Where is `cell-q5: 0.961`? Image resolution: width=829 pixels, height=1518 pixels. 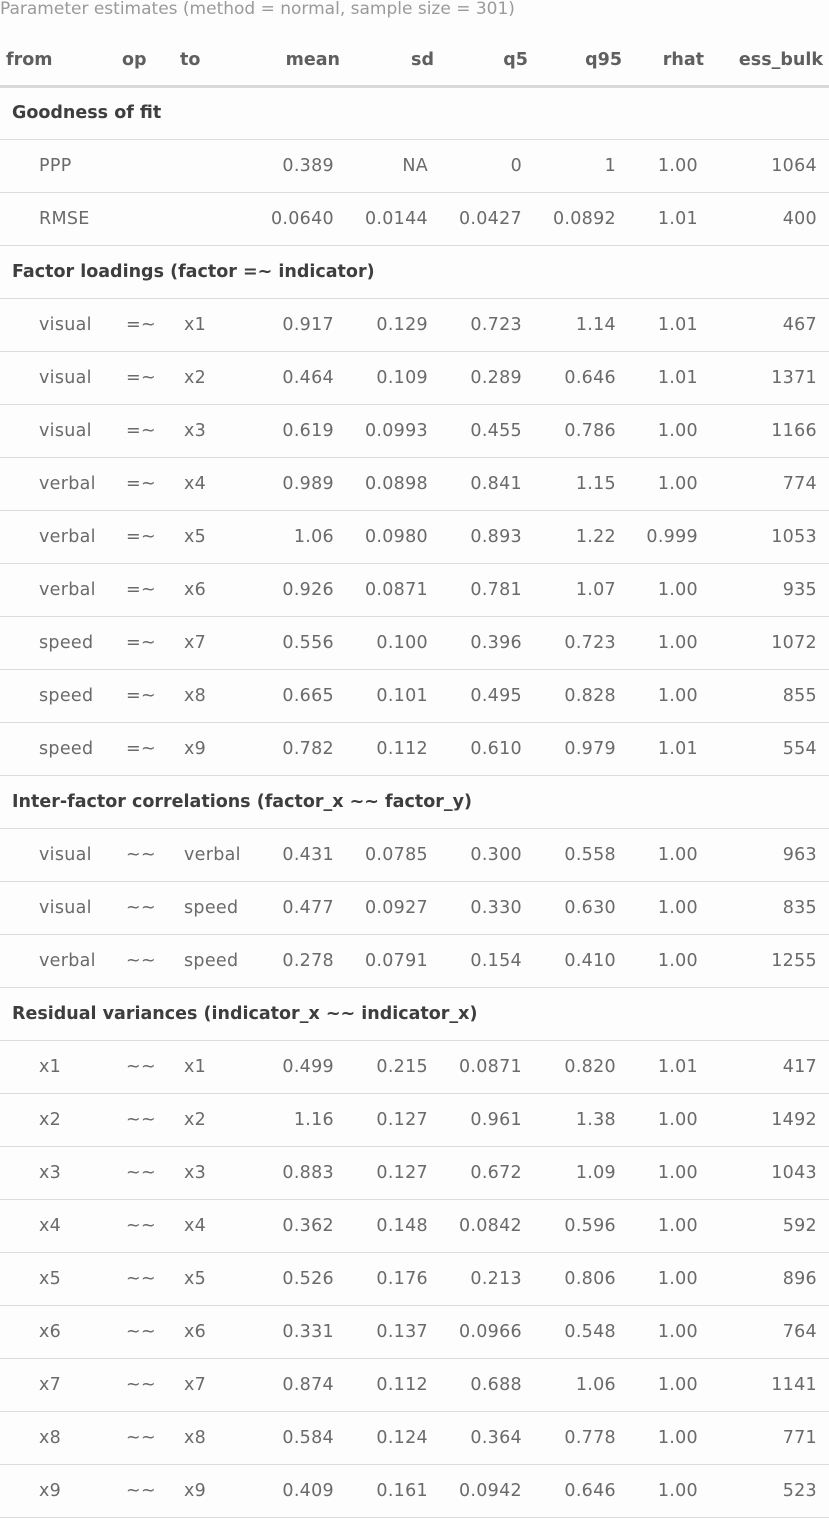 cell-q5: 0.961 is located at coordinates (487, 1120).